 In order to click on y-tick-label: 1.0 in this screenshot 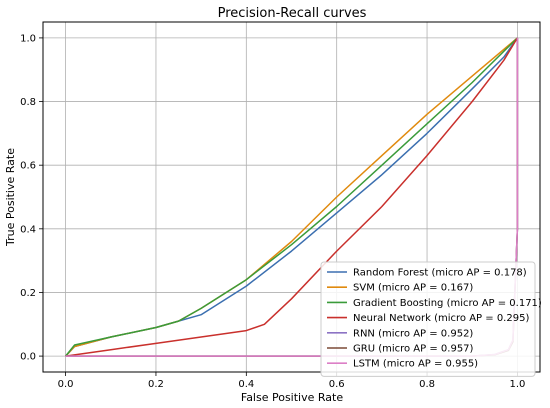, I will do `click(28, 38)`.